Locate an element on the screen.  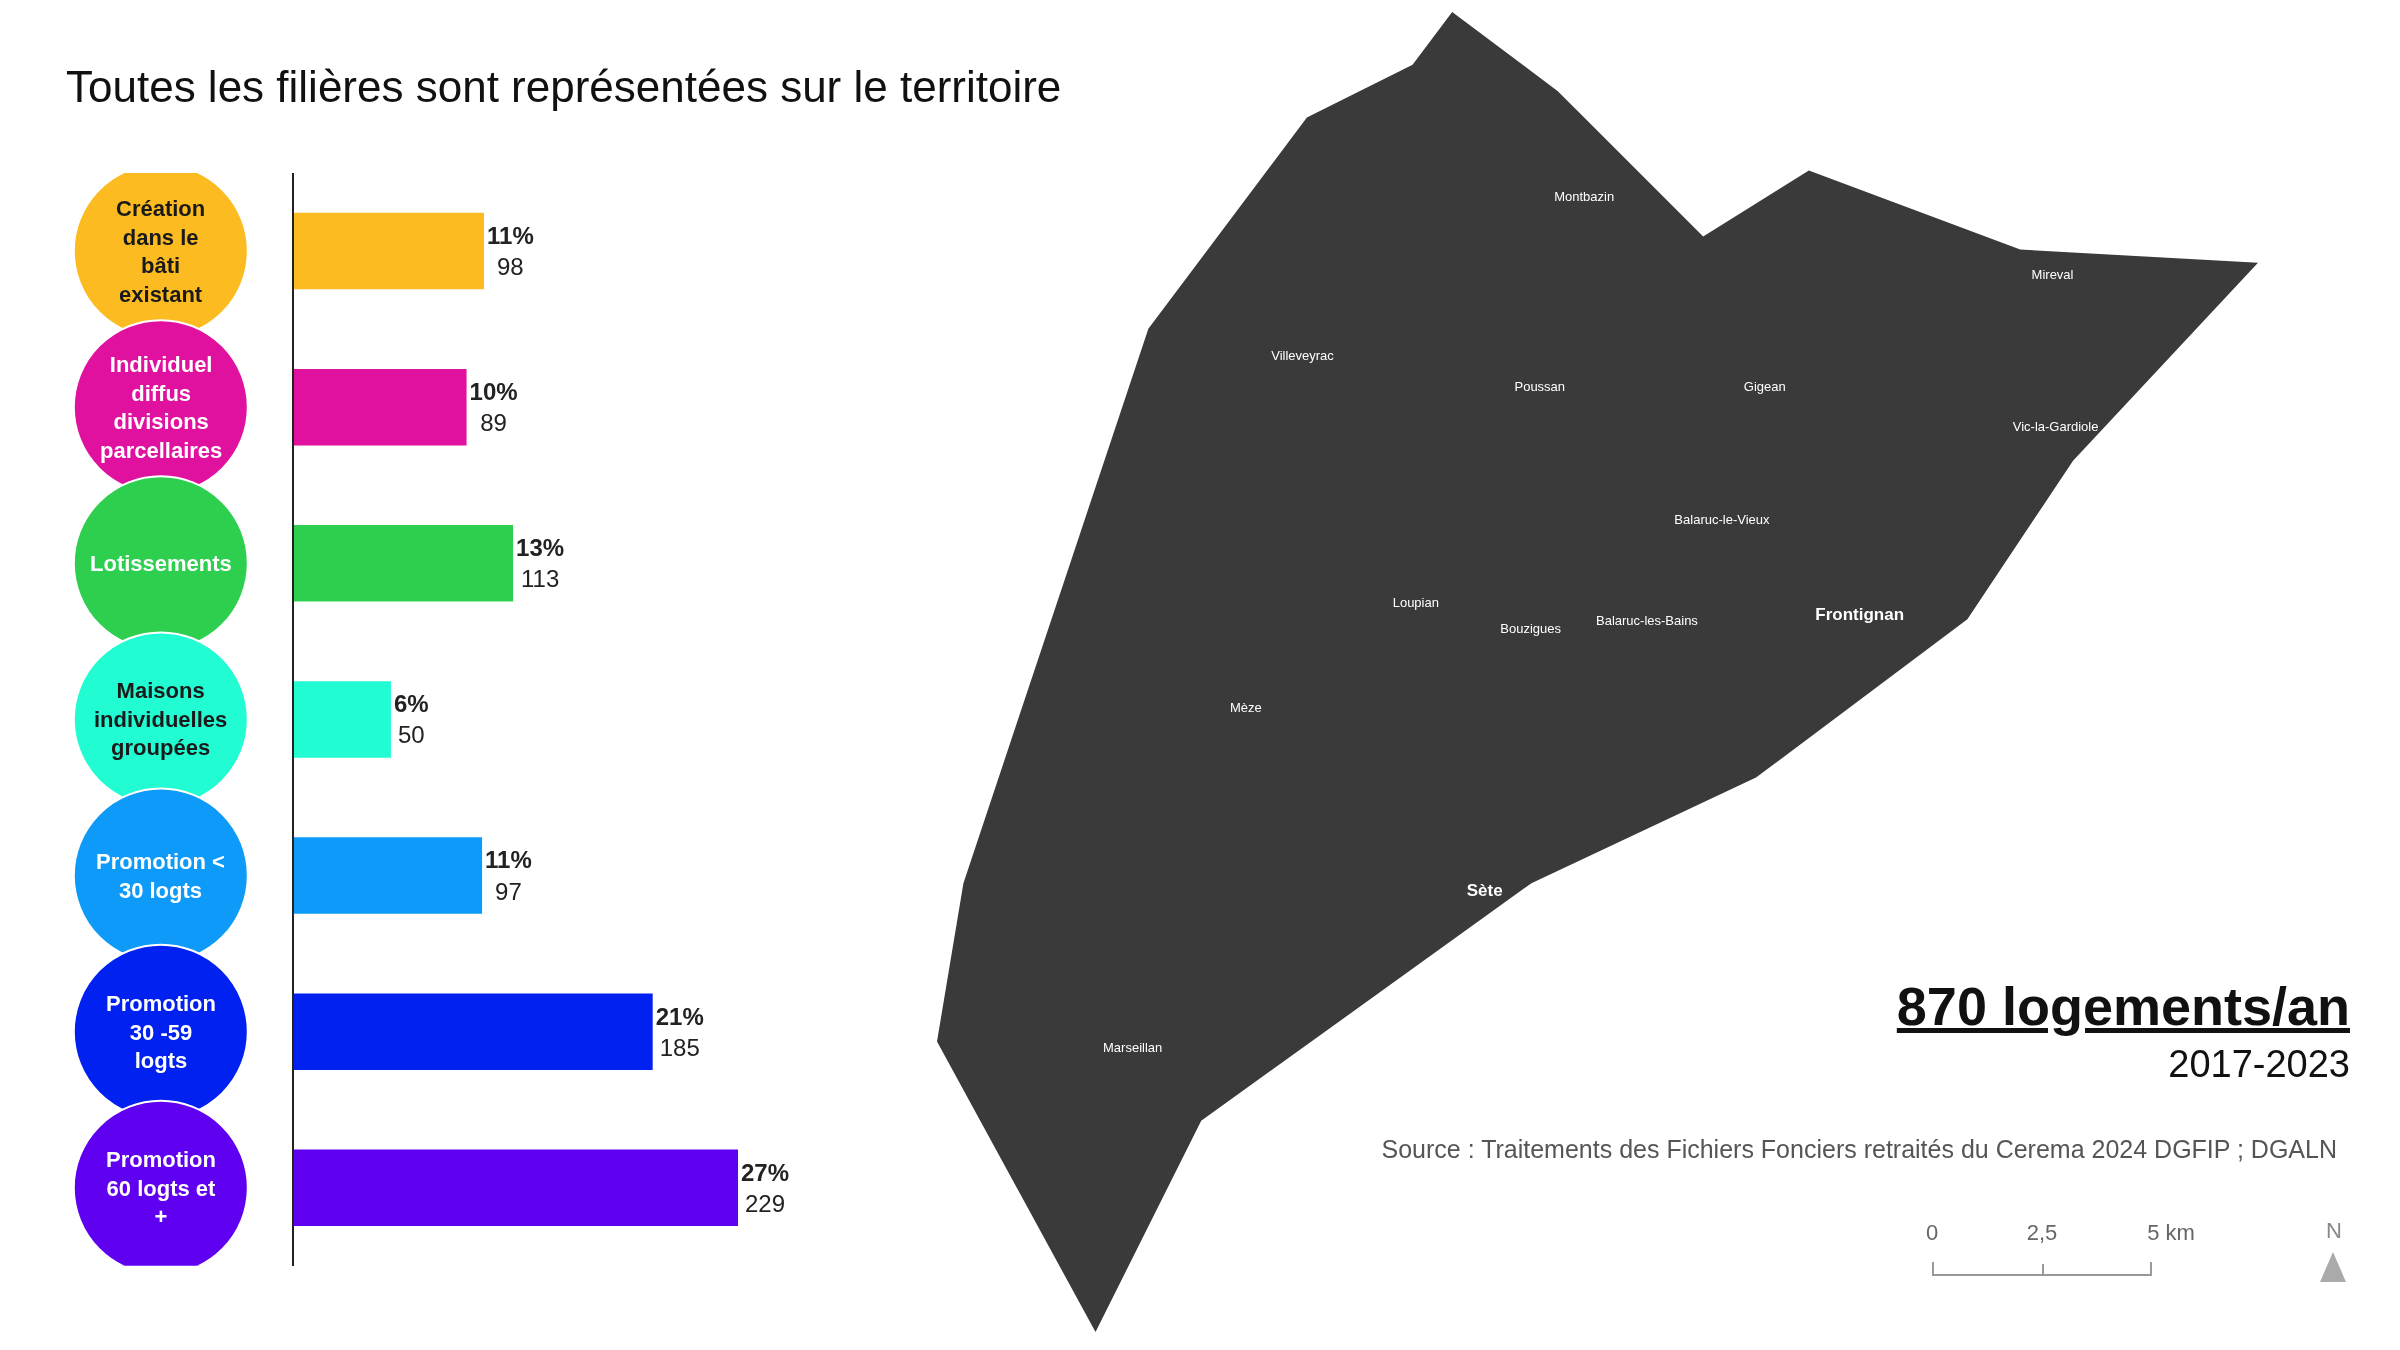
chart-title: Toutes les filières sont représentées sur le territoire is located at coordinates (564, 87).